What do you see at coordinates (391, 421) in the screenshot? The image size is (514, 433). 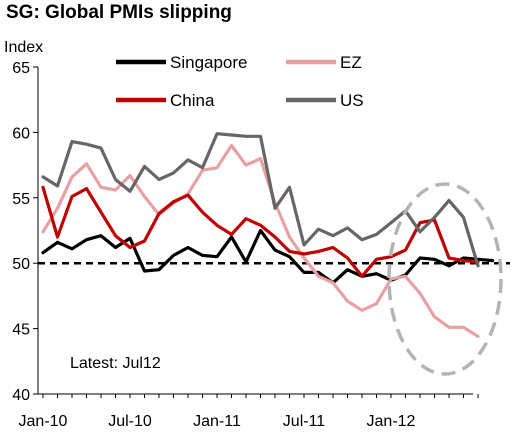 I see `x-tick-label: Jan-12` at bounding box center [391, 421].